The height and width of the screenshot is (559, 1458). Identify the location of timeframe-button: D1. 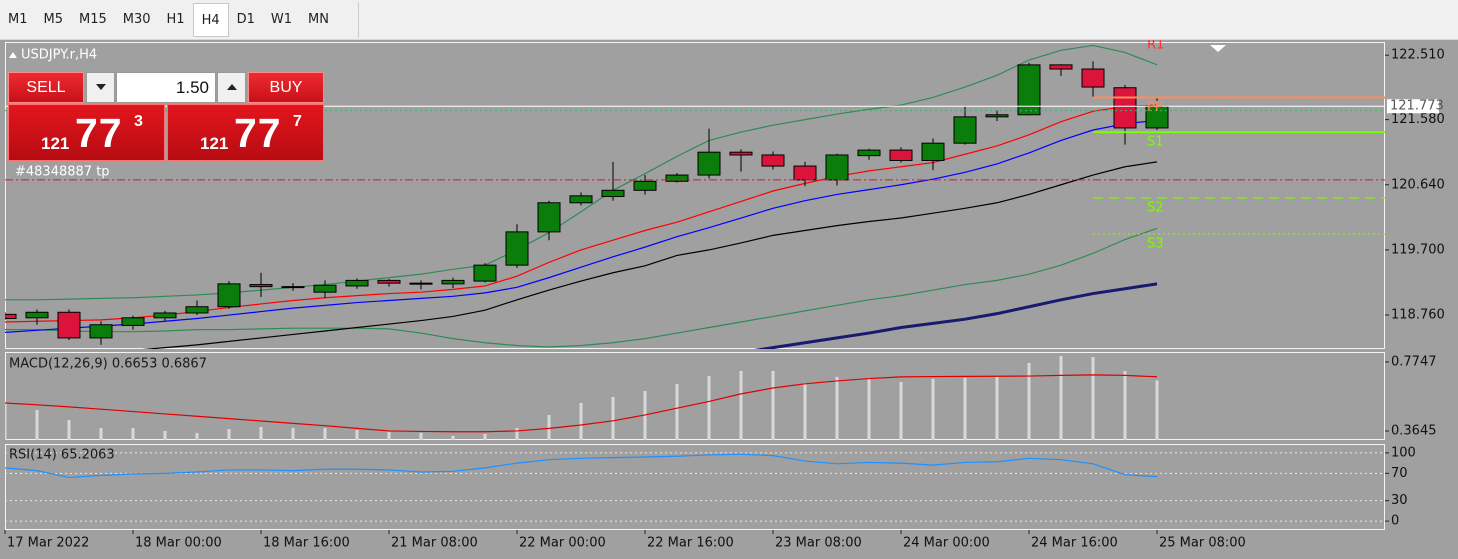
(245, 19).